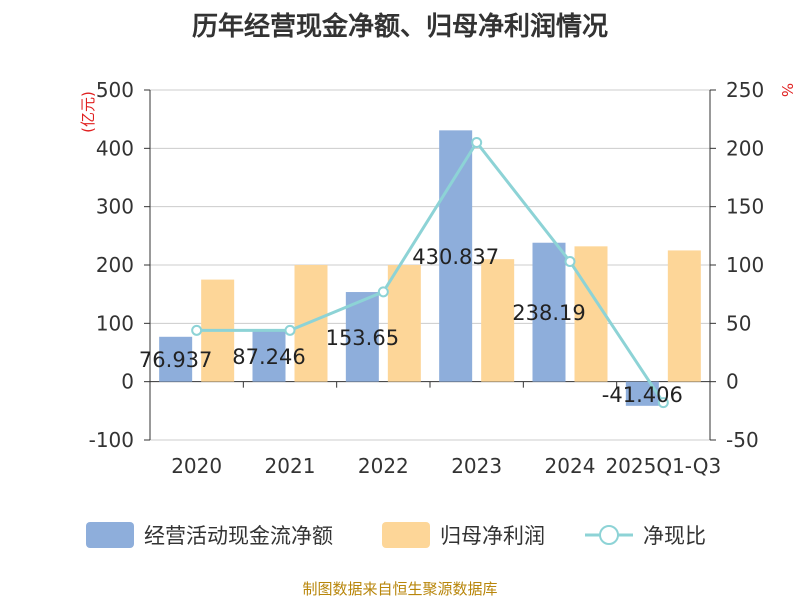  I want to click on data-label-operating-cash-flow: 153.65, so click(362, 338).